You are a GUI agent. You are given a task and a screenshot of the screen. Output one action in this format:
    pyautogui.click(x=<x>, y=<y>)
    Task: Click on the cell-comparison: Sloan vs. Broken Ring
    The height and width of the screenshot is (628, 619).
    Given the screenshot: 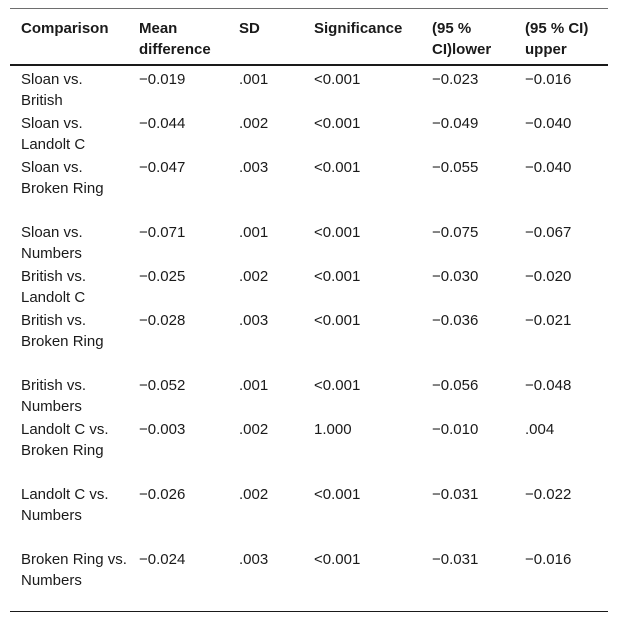 What is the action you would take?
    pyautogui.click(x=62, y=178)
    